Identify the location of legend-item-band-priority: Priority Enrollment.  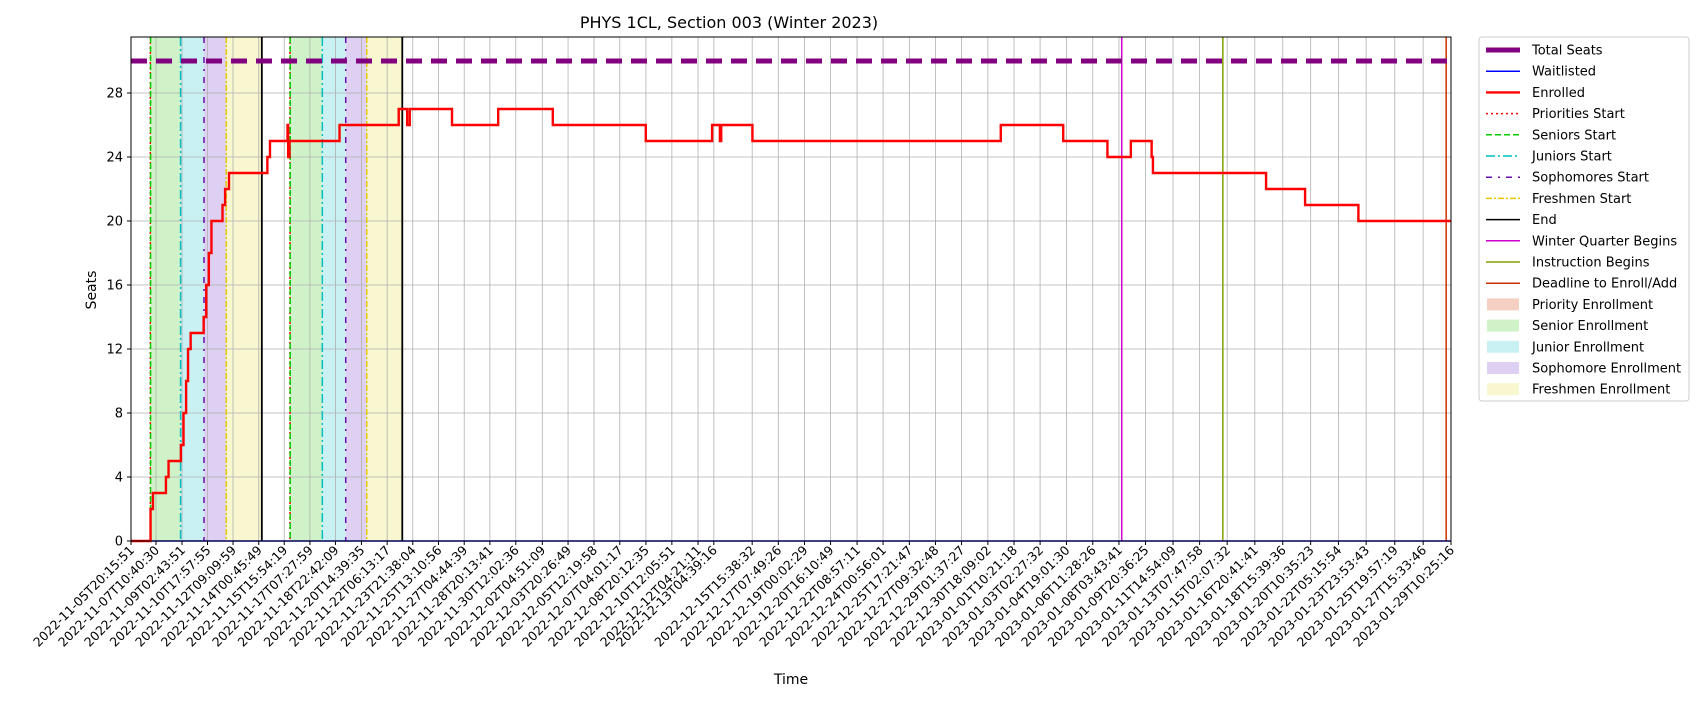
(1570, 305).